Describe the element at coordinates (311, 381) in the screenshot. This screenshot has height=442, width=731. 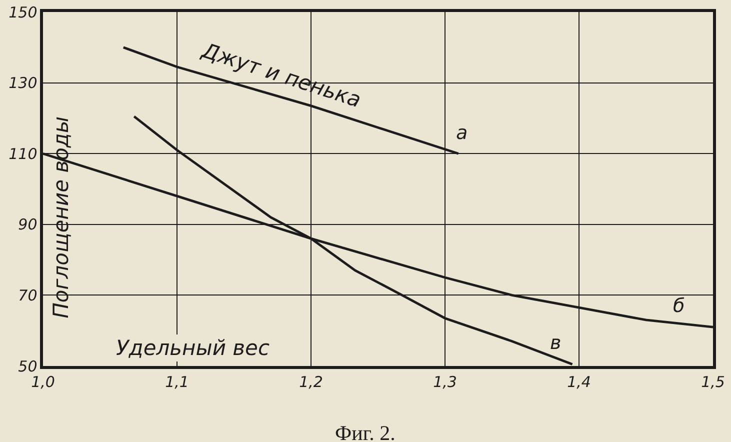
I see `x-tick-label: 1,2` at that location.